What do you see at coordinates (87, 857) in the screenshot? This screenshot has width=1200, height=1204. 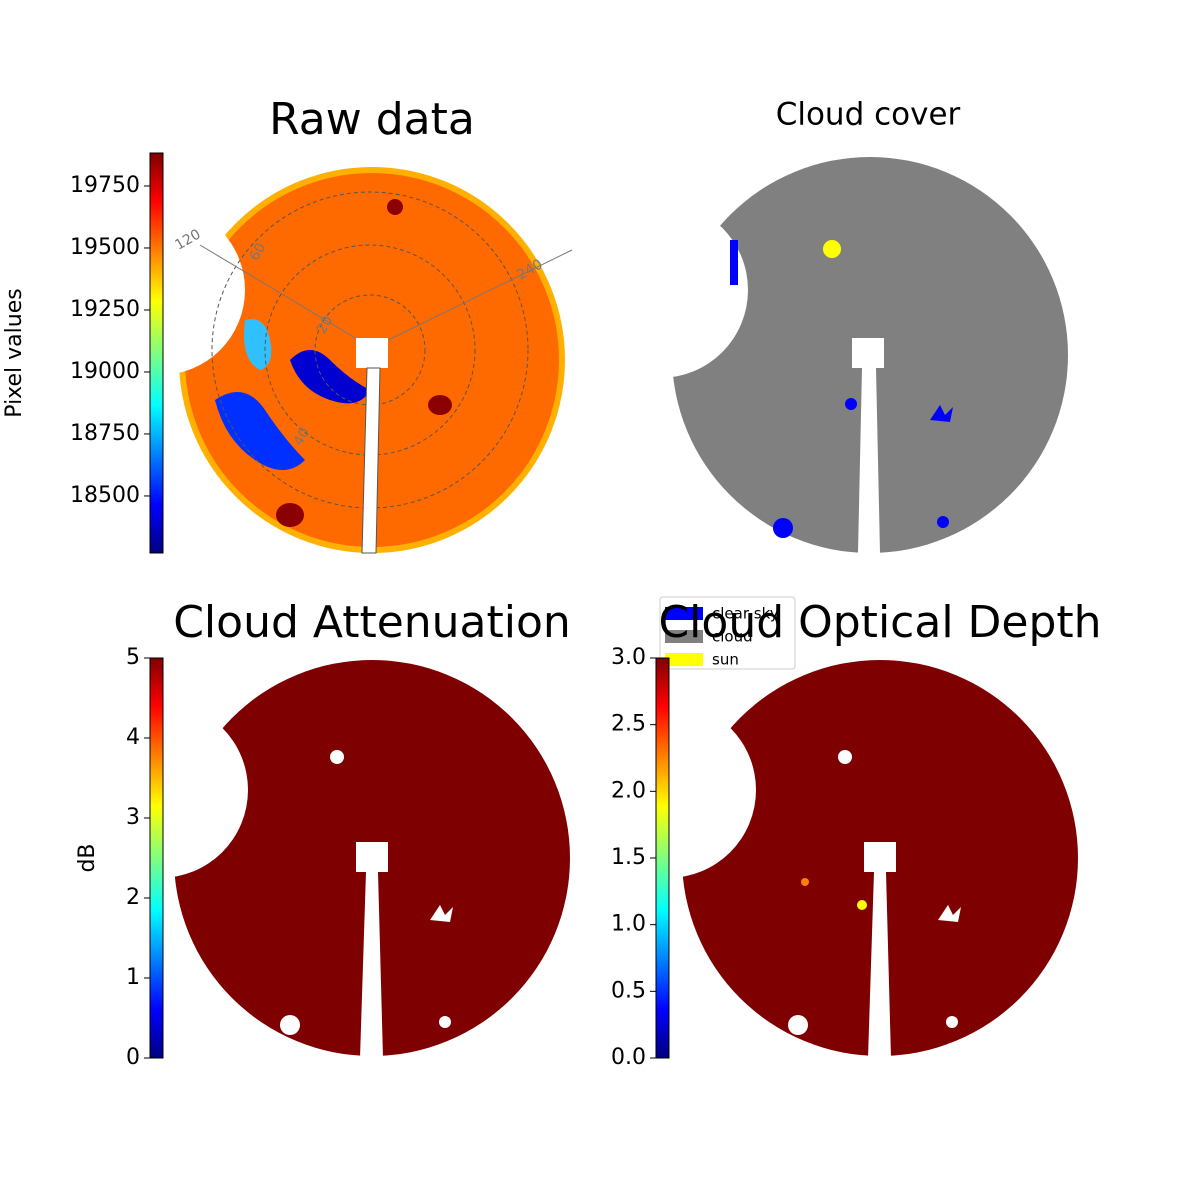 I see `colorbar-label: dB` at bounding box center [87, 857].